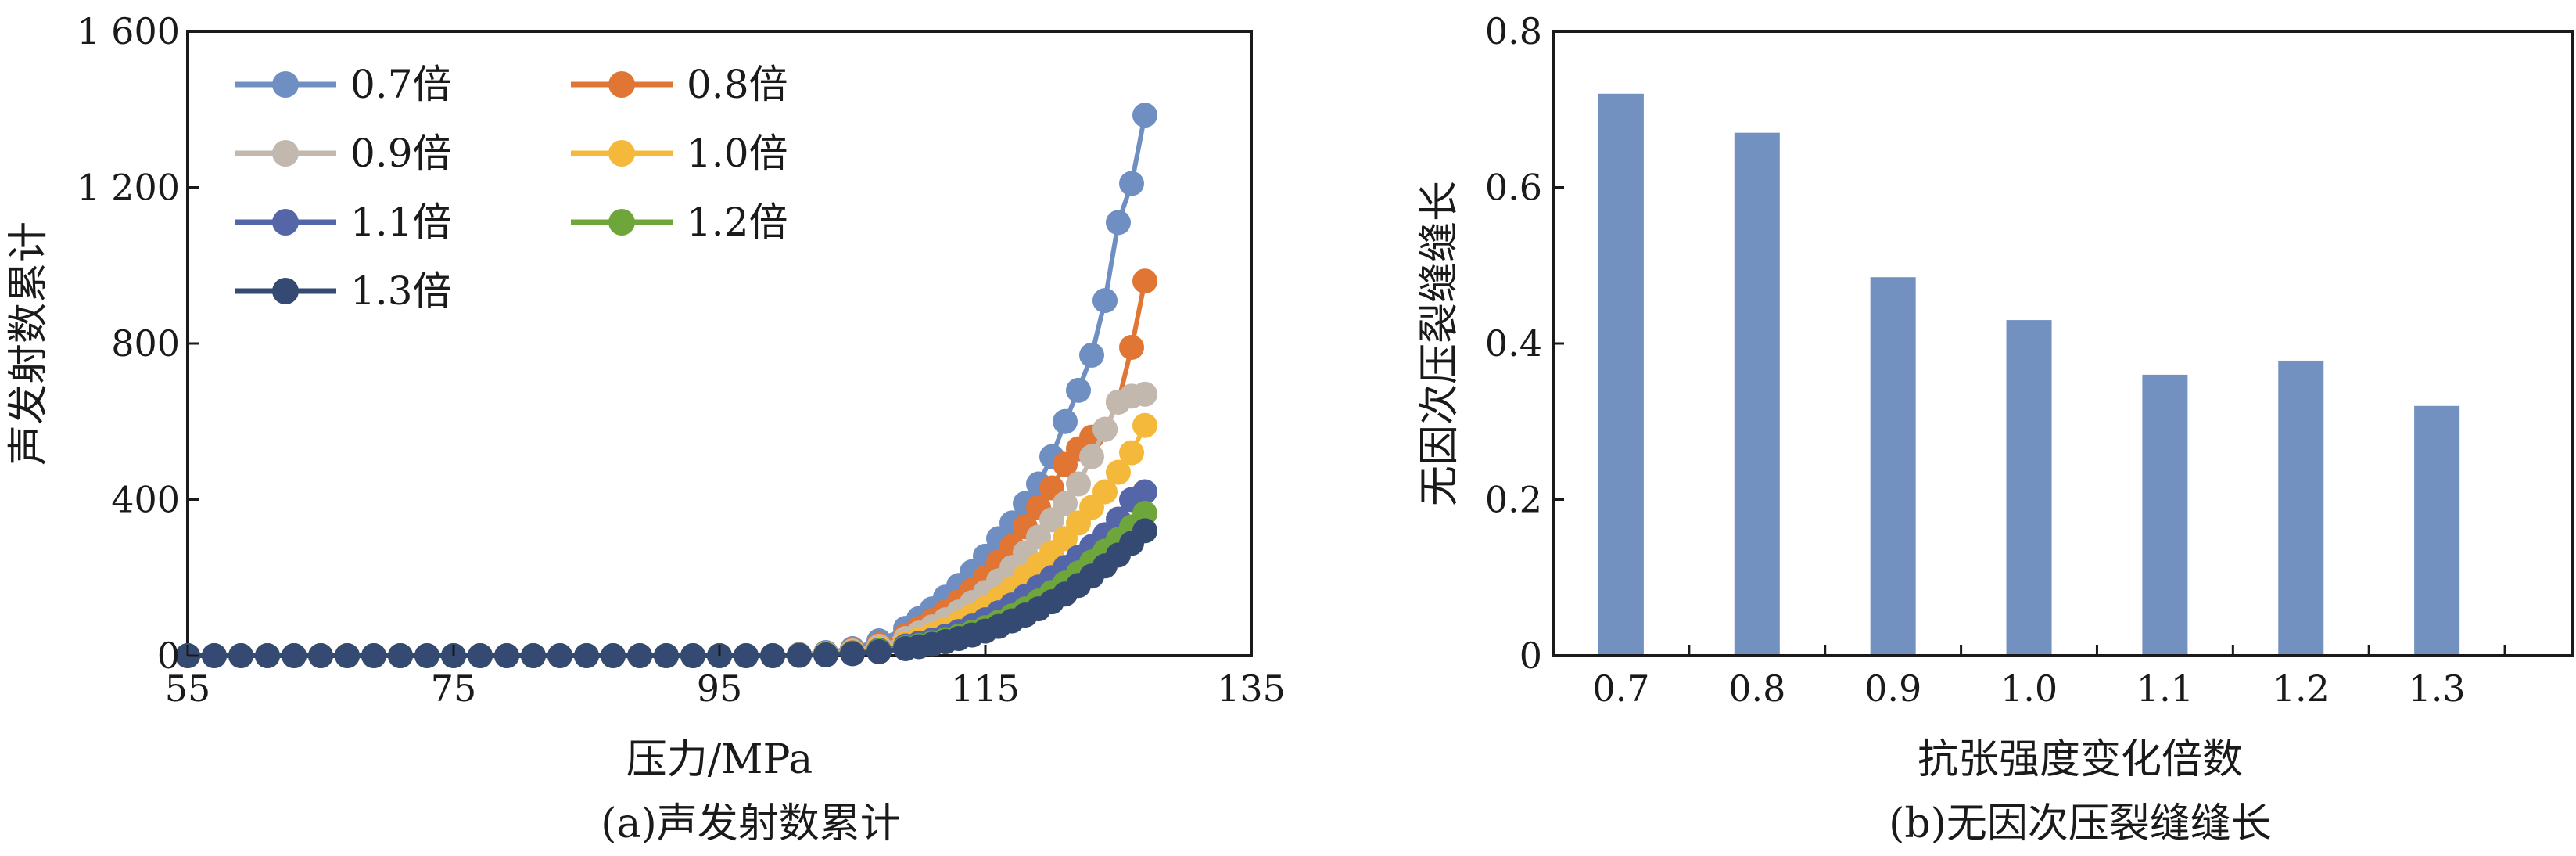 The image size is (2576, 856). What do you see at coordinates (1621, 374) in the screenshot?
I see `bar-0.7` at bounding box center [1621, 374].